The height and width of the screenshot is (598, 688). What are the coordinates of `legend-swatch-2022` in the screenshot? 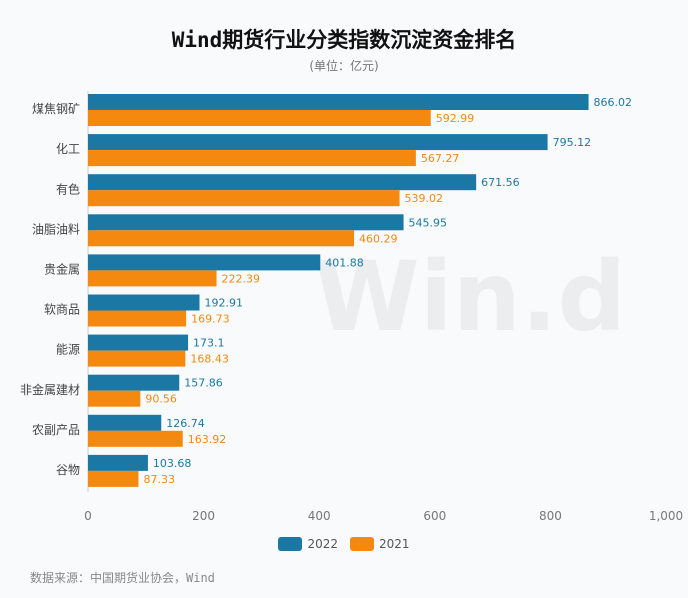 It's located at (290, 544).